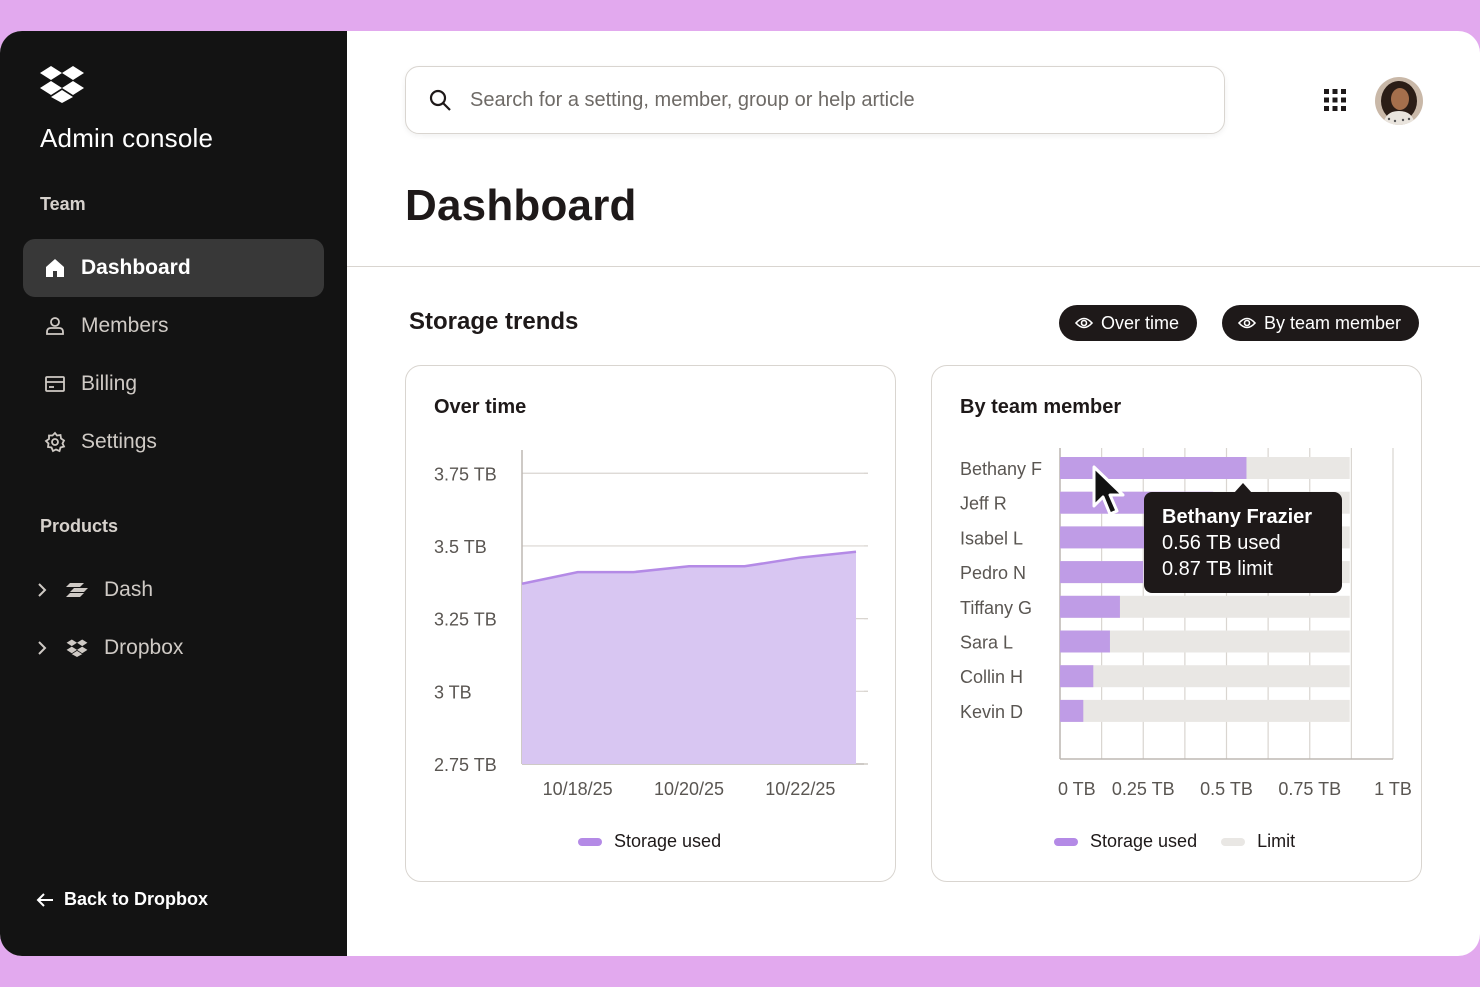 The width and height of the screenshot is (1480, 987). I want to click on chart-legend: Storage used, so click(661, 841).